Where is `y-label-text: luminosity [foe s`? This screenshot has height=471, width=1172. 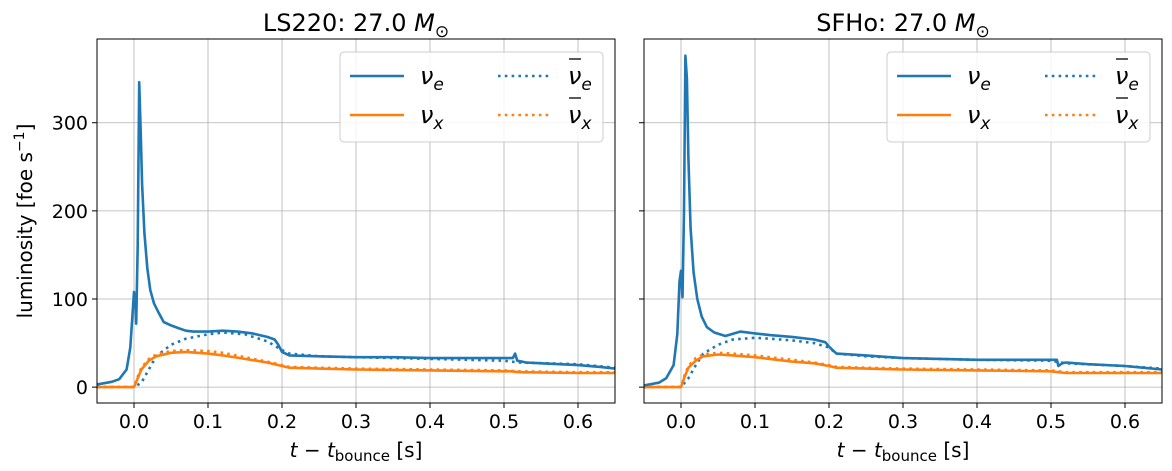 y-label-text: luminosity [foe s is located at coordinates (25, 235).